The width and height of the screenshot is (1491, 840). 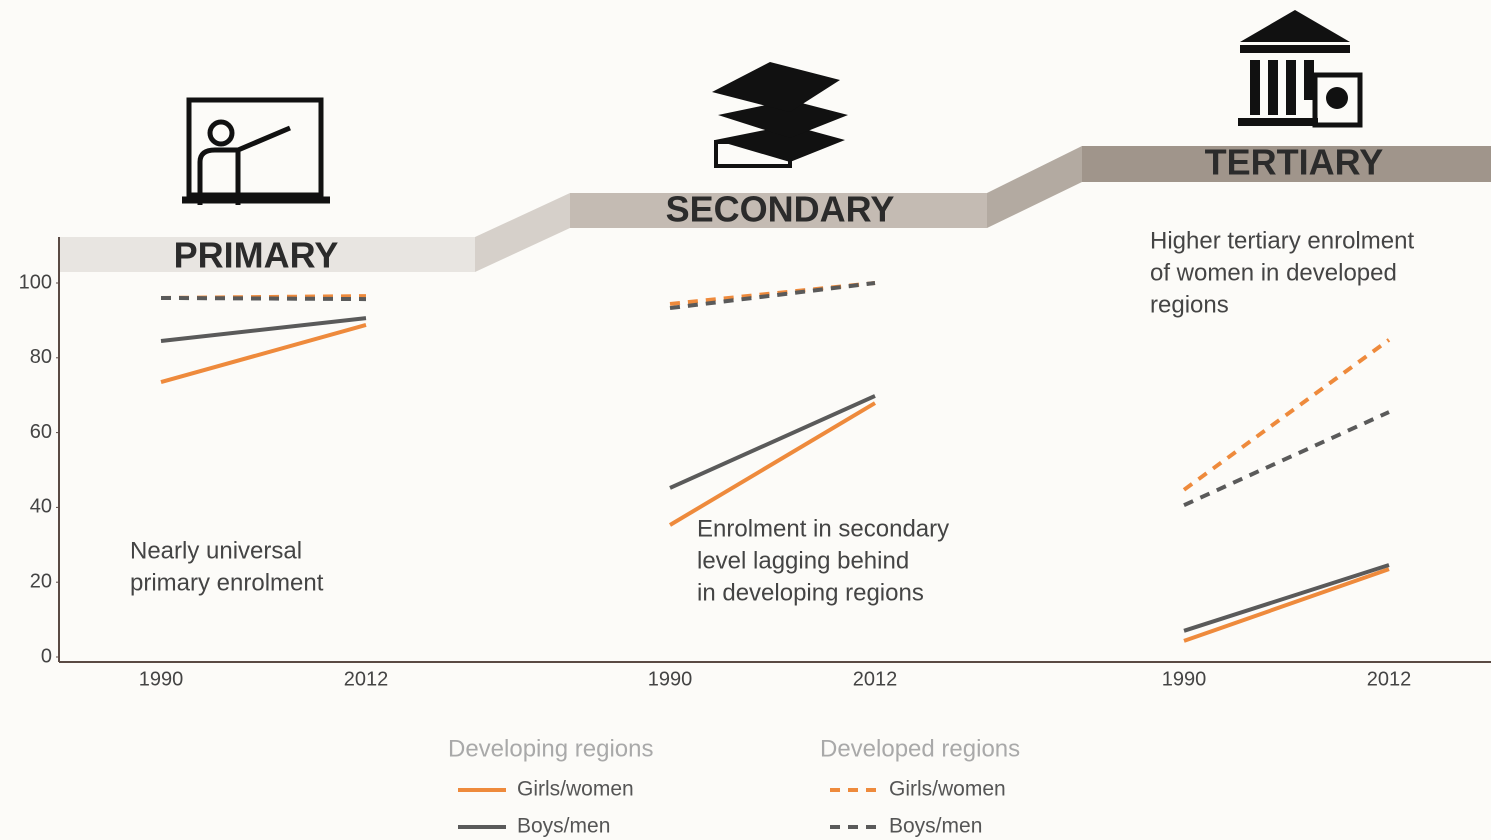 What do you see at coordinates (227, 582) in the screenshot?
I see `annotation: primary enrolment` at bounding box center [227, 582].